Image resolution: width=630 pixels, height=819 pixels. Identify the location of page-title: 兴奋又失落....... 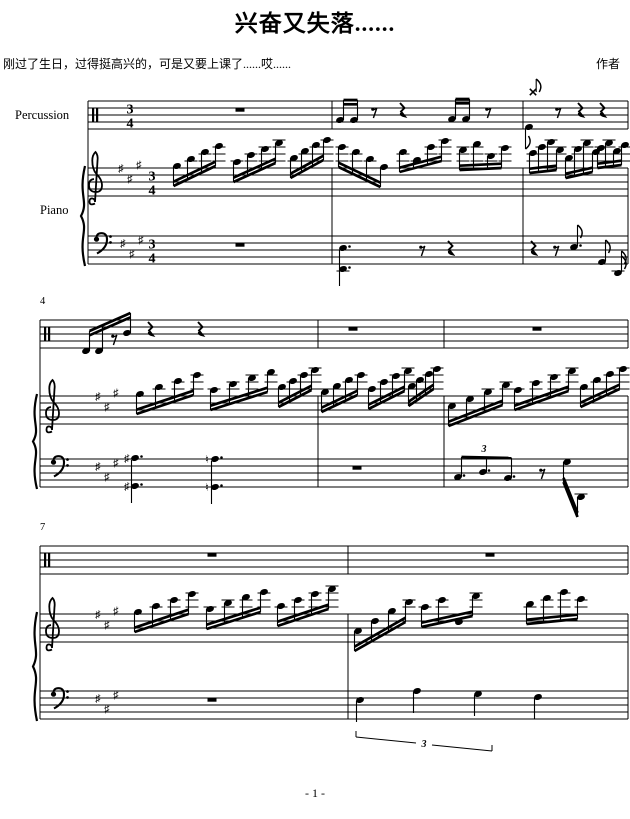
(315, 23).